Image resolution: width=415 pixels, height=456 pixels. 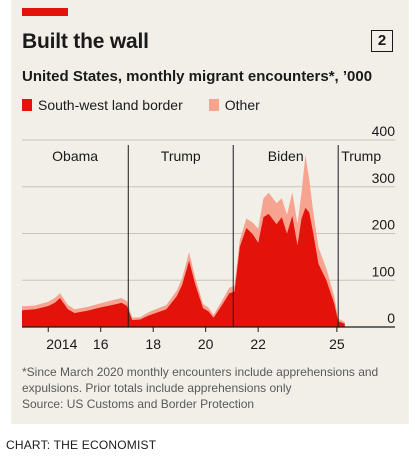 What do you see at coordinates (384, 131) in the screenshot?
I see `y-tick-label: 400` at bounding box center [384, 131].